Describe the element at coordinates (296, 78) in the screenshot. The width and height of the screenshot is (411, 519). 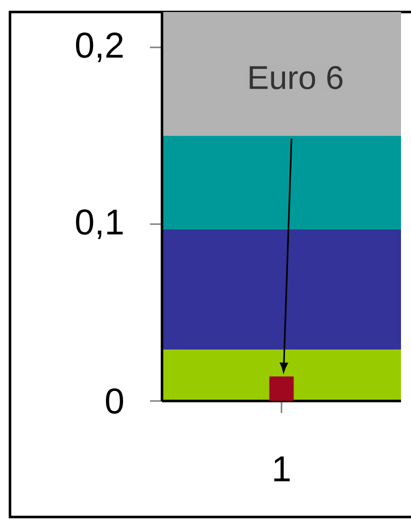
I see `annotation: Euro 6` at that location.